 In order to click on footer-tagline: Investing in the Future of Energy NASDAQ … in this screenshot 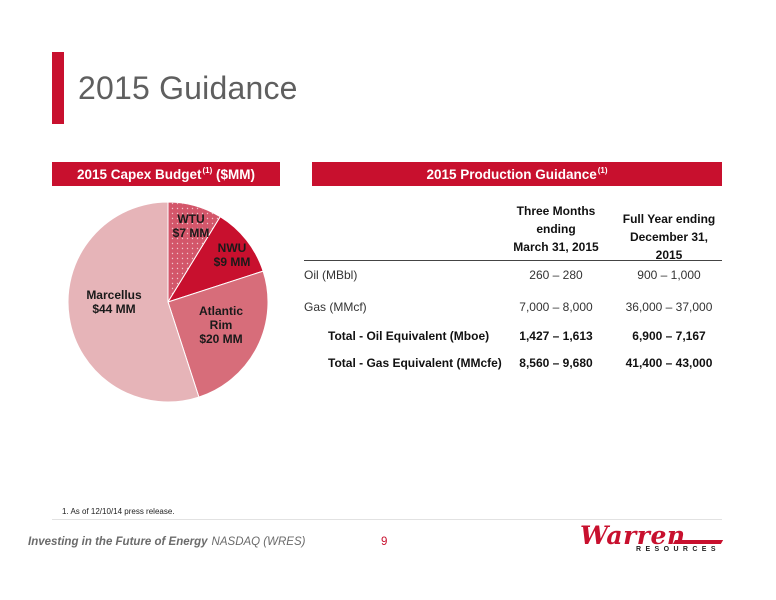, I will do `click(166, 542)`.